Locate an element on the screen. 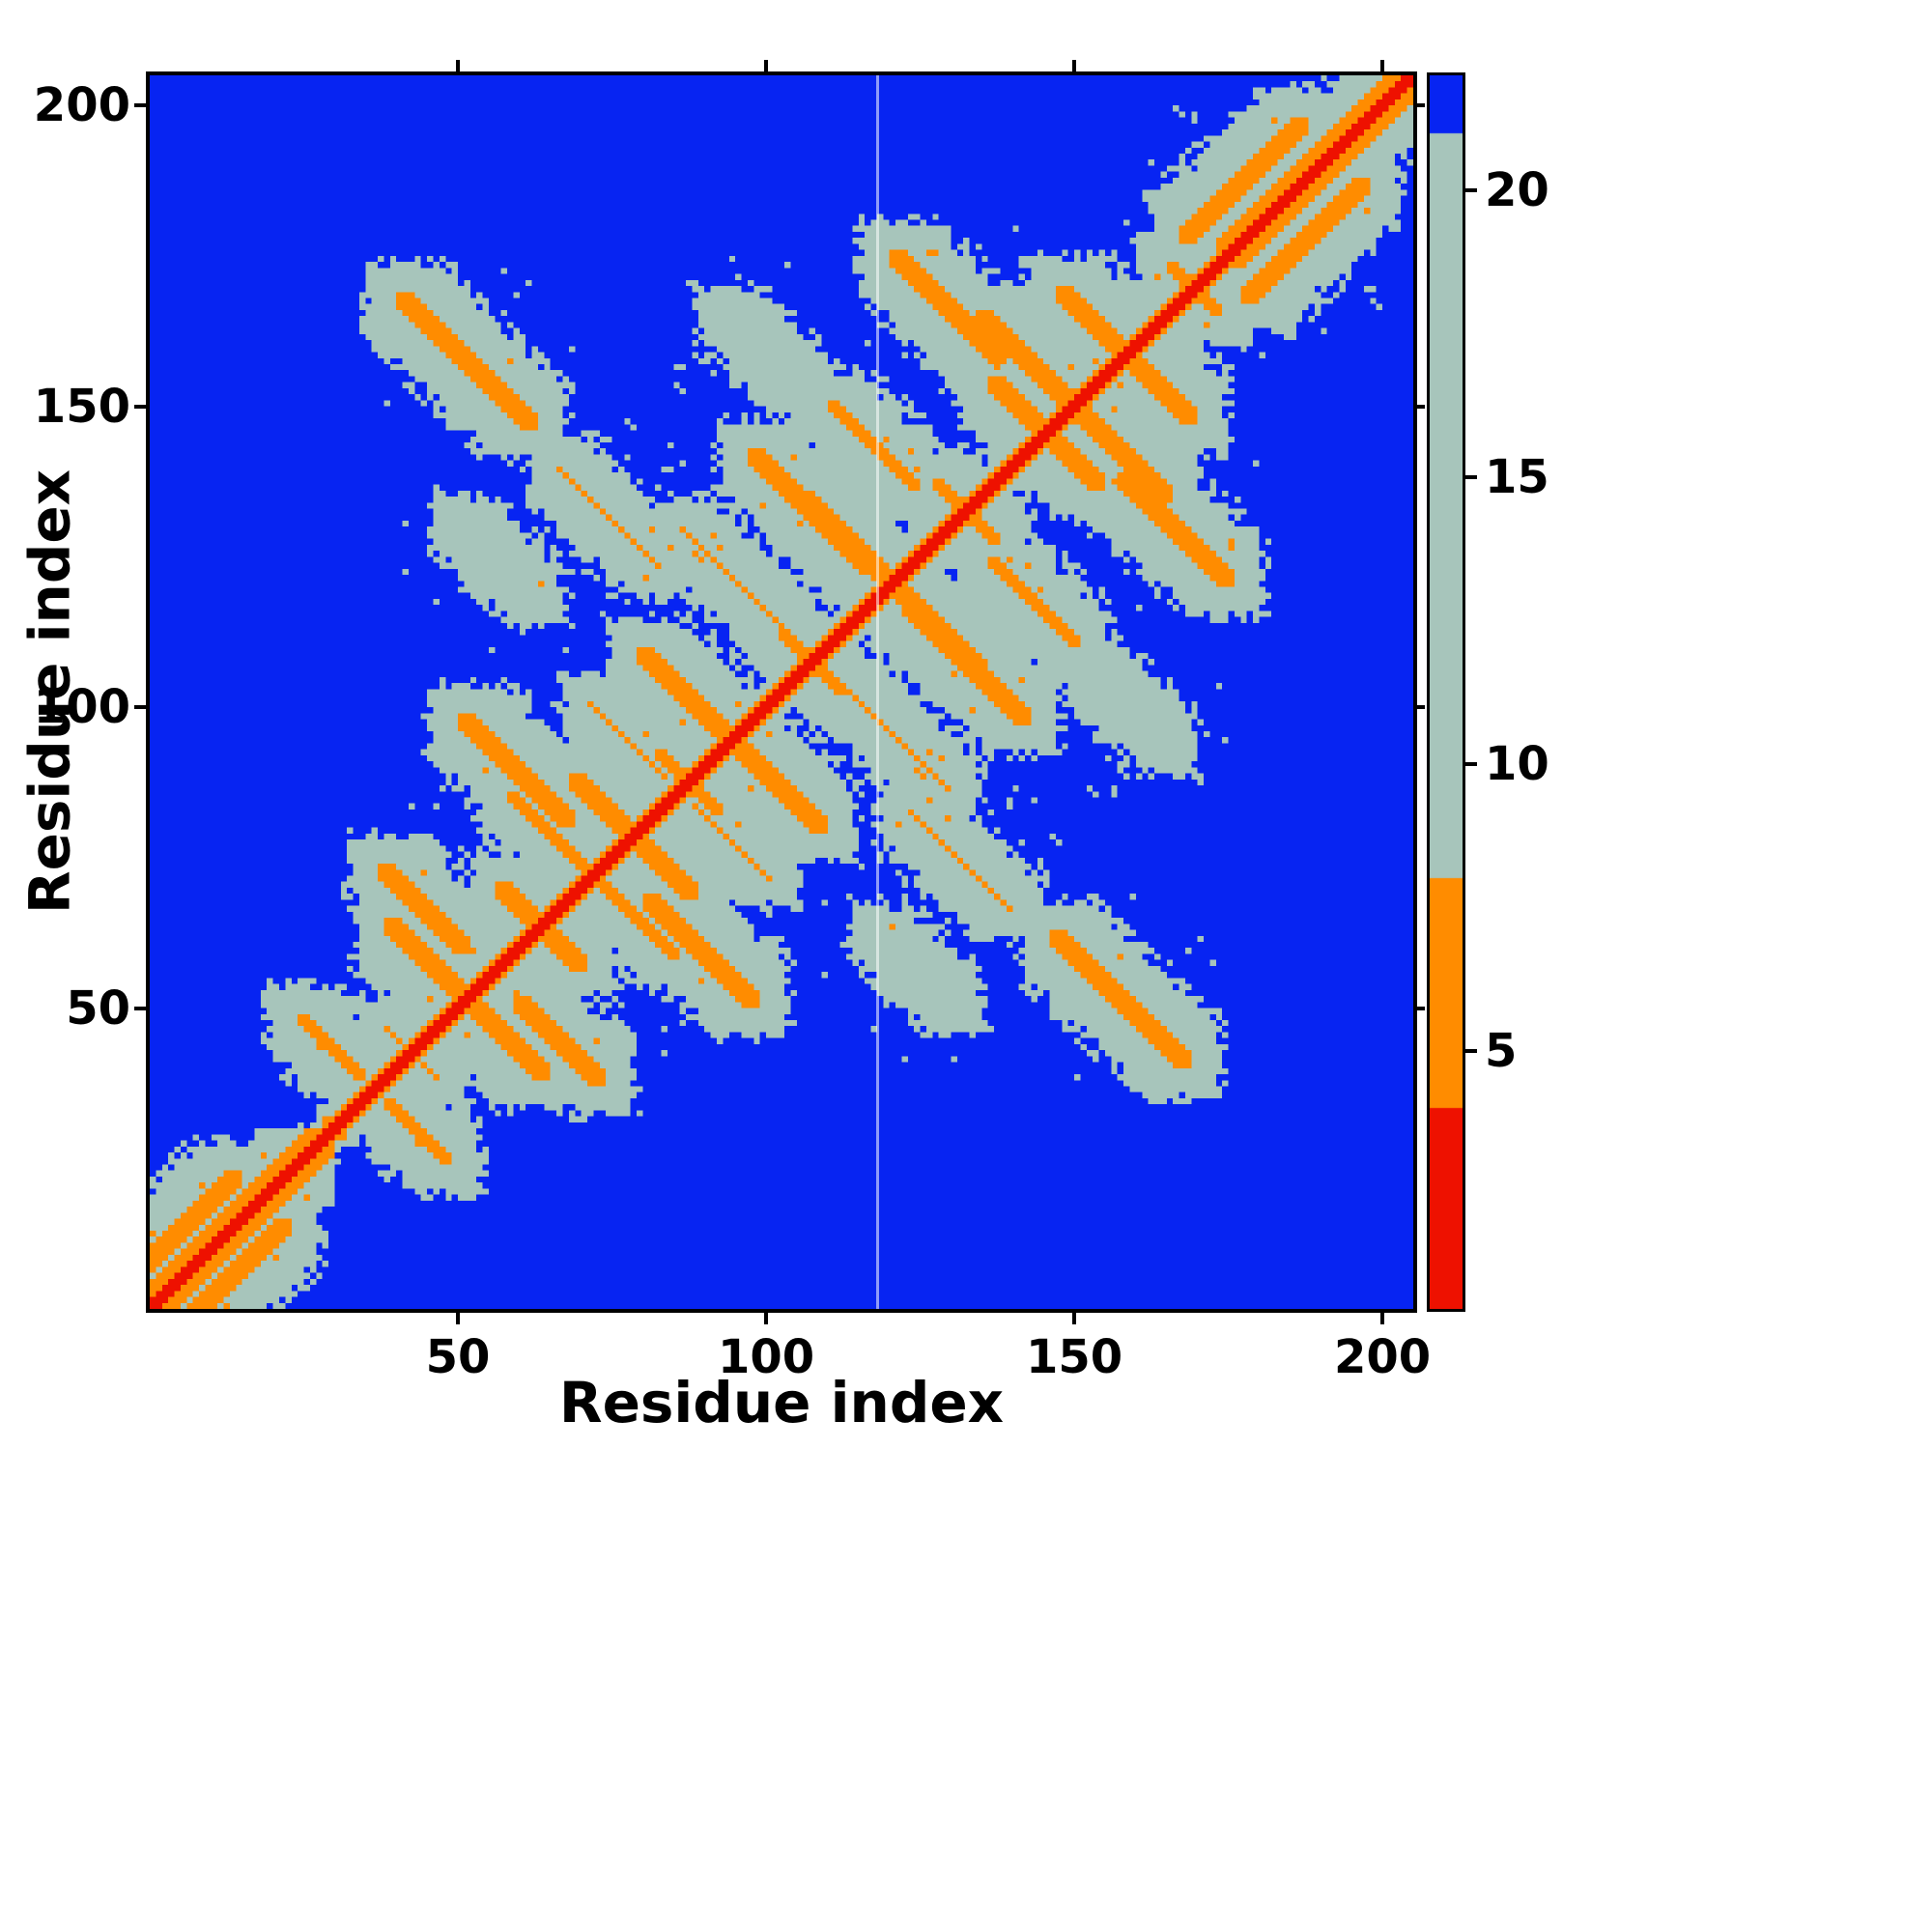 This screenshot has height=1932, width=1932. y-tick-label: 50 is located at coordinates (98, 1008).